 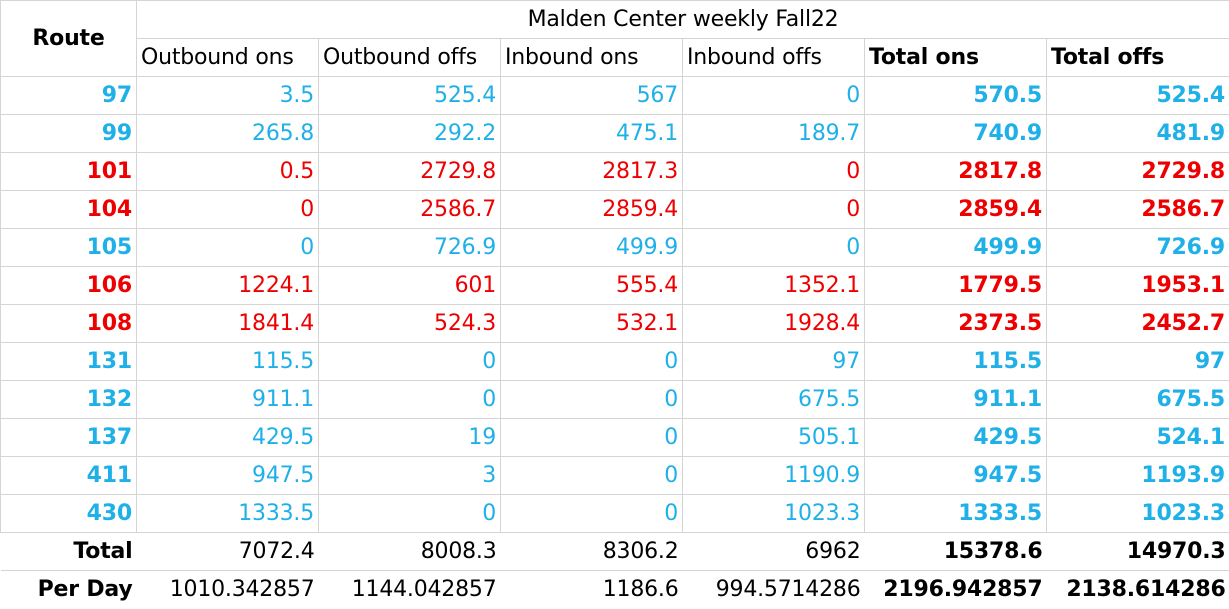 What do you see at coordinates (614, 437) in the screenshot?
I see `table-row: 137 429.5 19 0 505.1 429.5 524.1` at bounding box center [614, 437].